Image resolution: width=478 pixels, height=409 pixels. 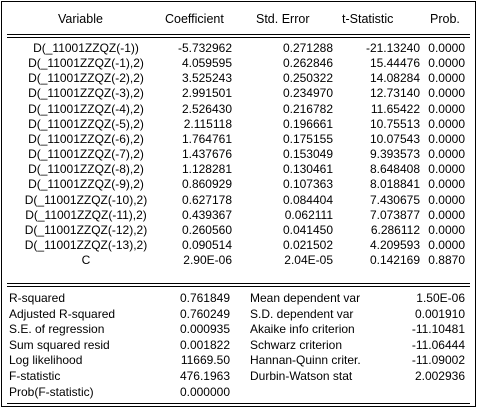 I want to click on std-error-cell: 0.021502, so click(x=307, y=244).